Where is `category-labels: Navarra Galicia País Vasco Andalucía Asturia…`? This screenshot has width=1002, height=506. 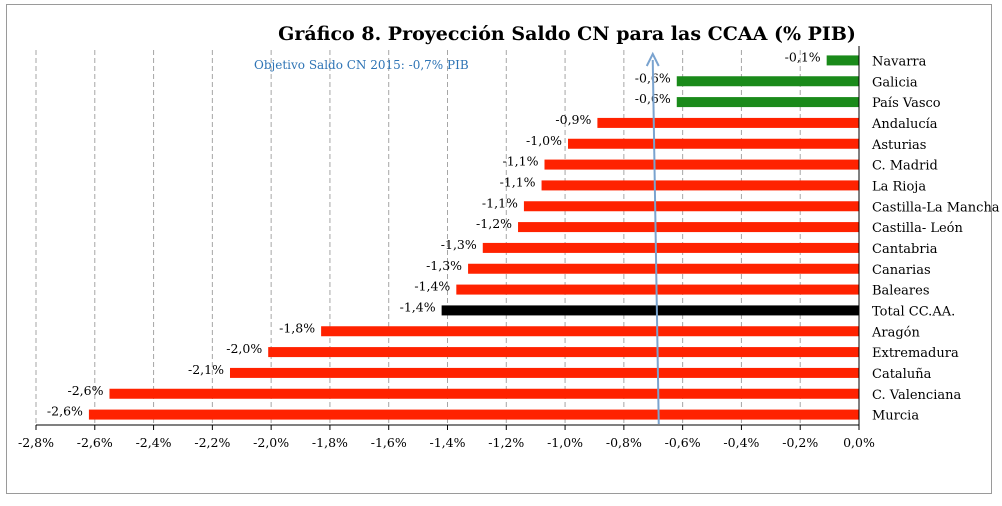
category-labels: Navarra Galicia País Vasco Andalucía Asturia… is located at coordinates (935, 238).